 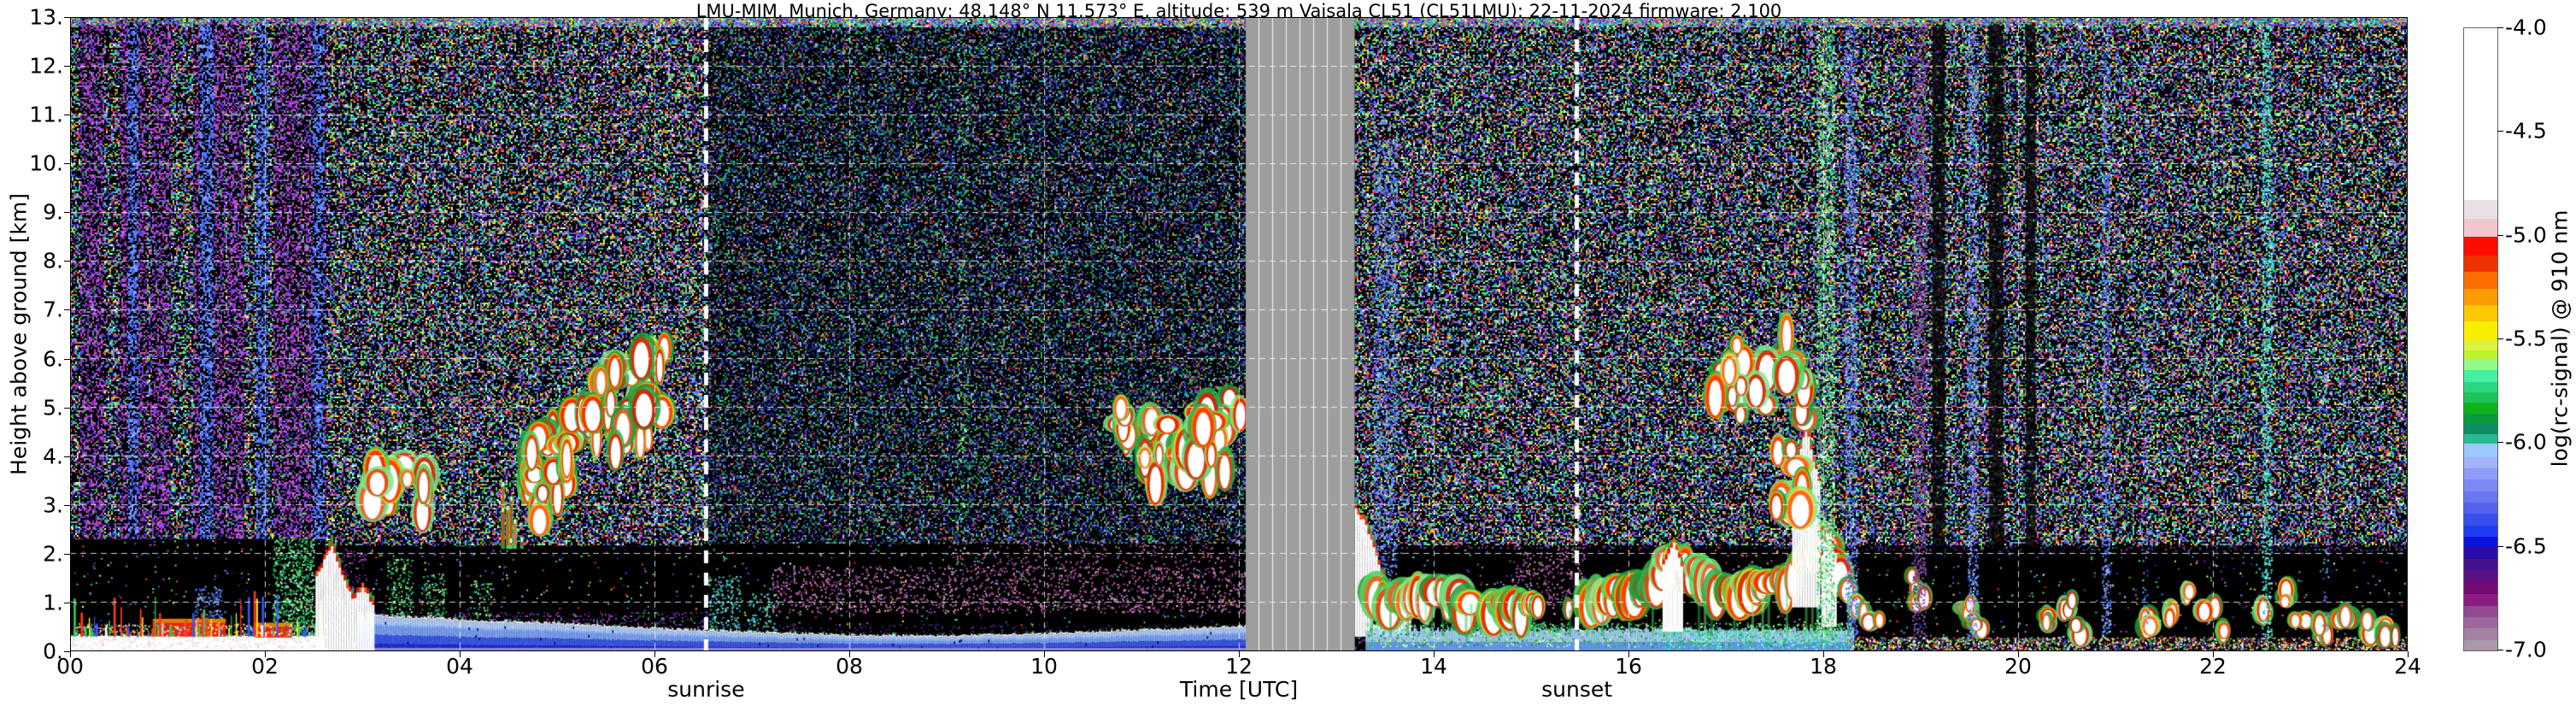 What do you see at coordinates (2213, 666) in the screenshot?
I see `x-tick-label: 22` at bounding box center [2213, 666].